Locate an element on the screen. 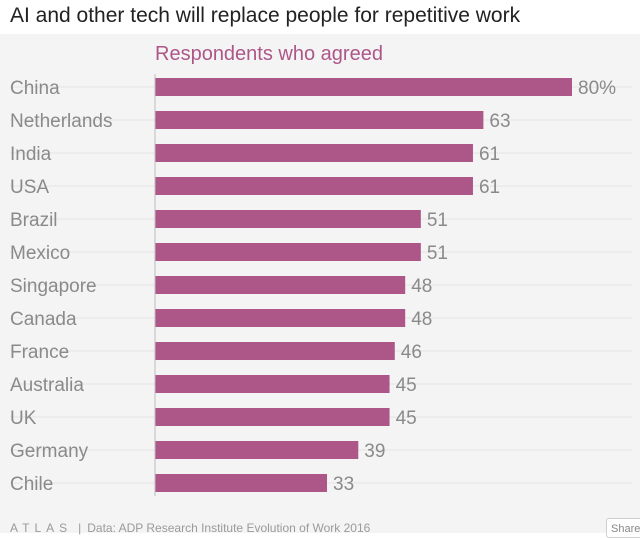 The width and height of the screenshot is (640, 538). value-label: 33 is located at coordinates (343, 484).